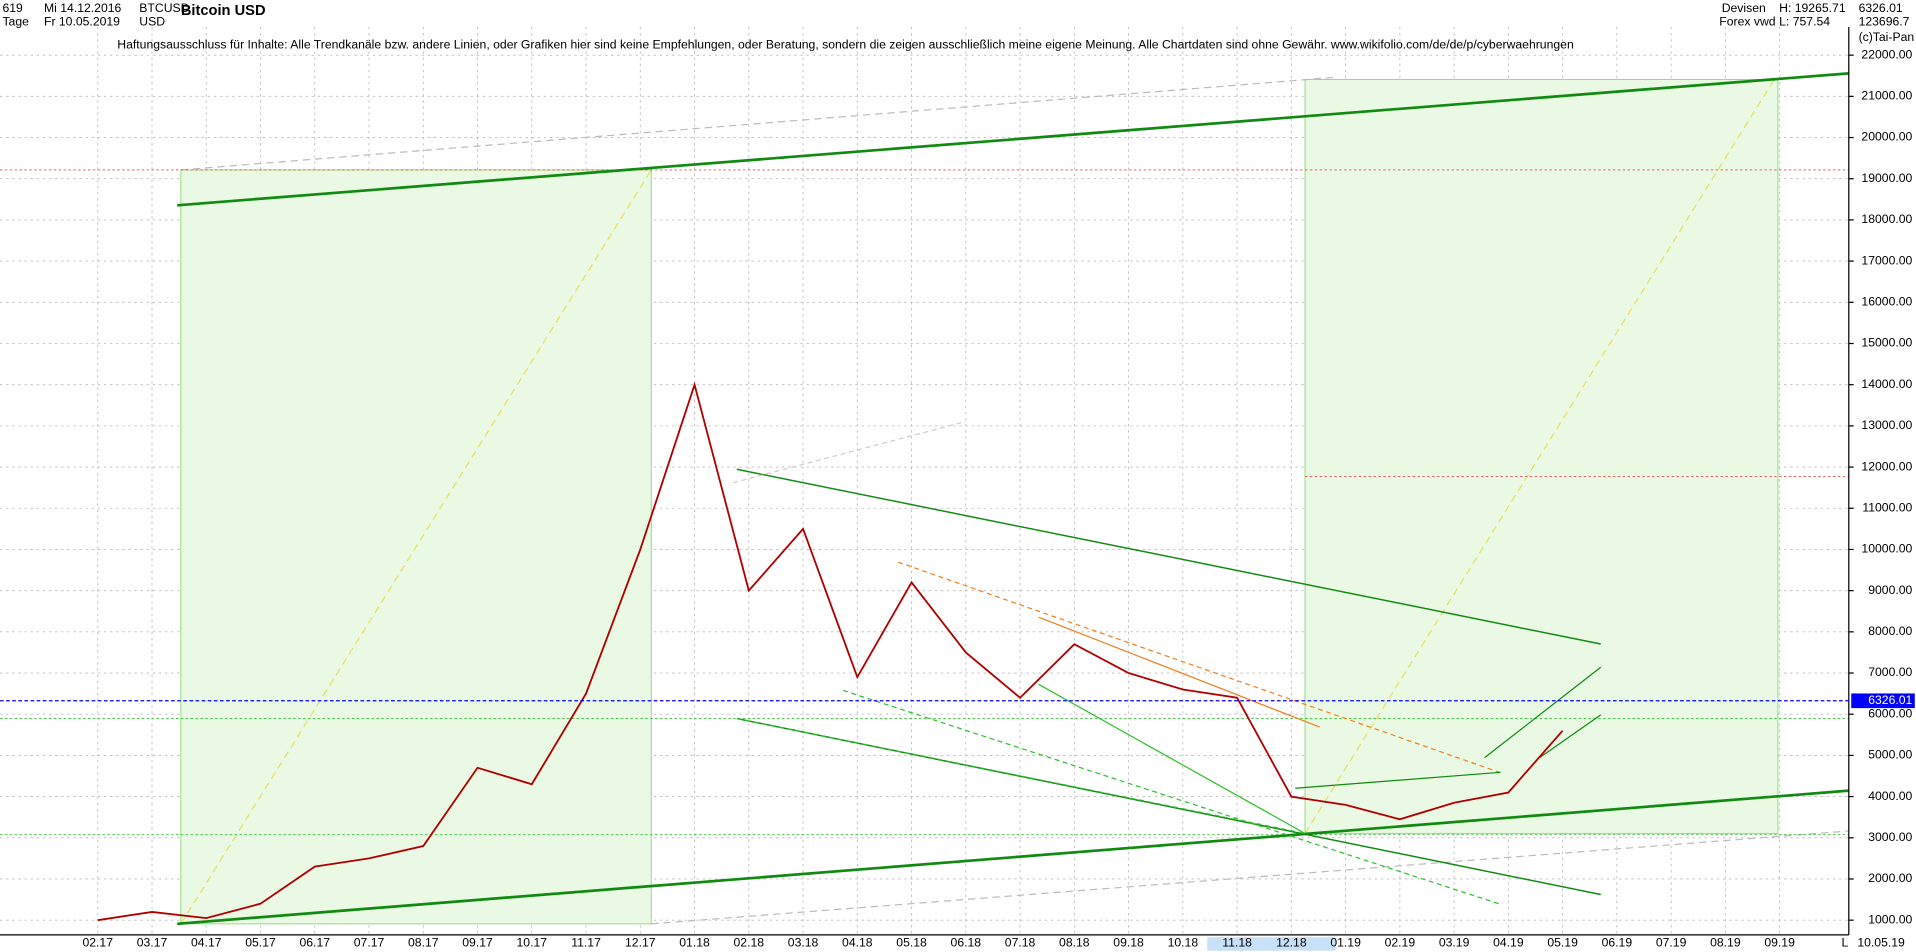  I want to click on x-tick-label: 11.17, so click(586, 943).